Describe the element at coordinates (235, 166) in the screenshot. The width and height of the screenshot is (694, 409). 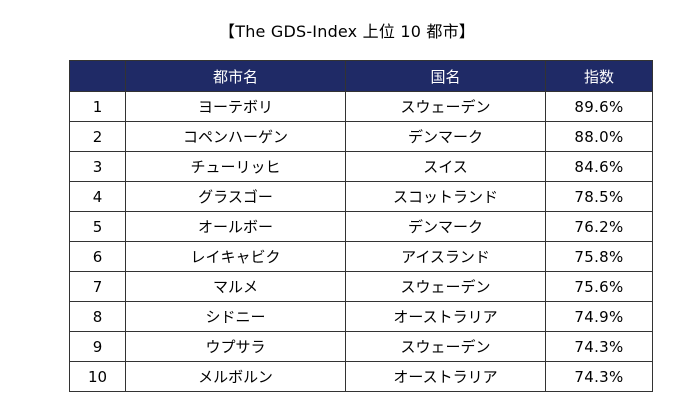
I see `cell-city: チューリッヒ` at that location.